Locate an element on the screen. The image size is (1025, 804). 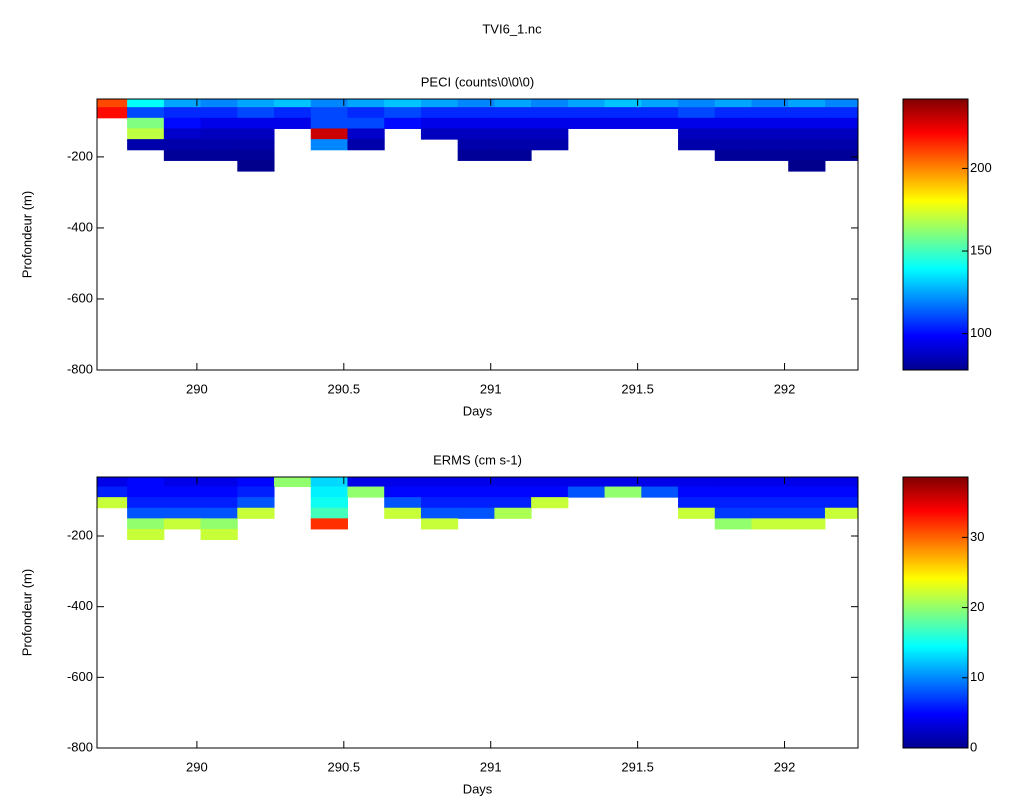
y-tick-label: -800 is located at coordinates (80, 368).